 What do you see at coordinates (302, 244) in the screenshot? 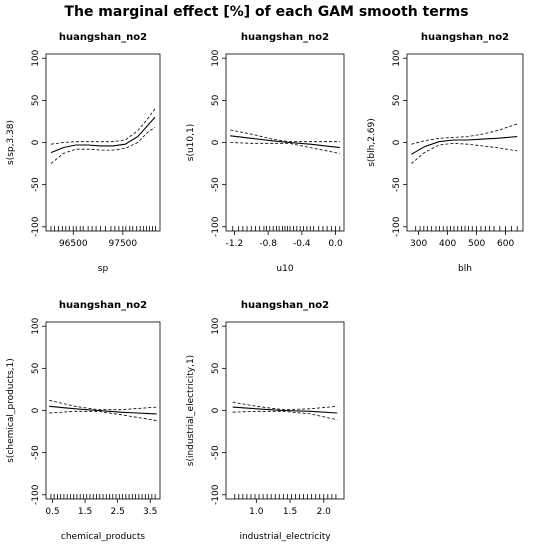
I see `x-tick-label: -0.4` at bounding box center [302, 244].